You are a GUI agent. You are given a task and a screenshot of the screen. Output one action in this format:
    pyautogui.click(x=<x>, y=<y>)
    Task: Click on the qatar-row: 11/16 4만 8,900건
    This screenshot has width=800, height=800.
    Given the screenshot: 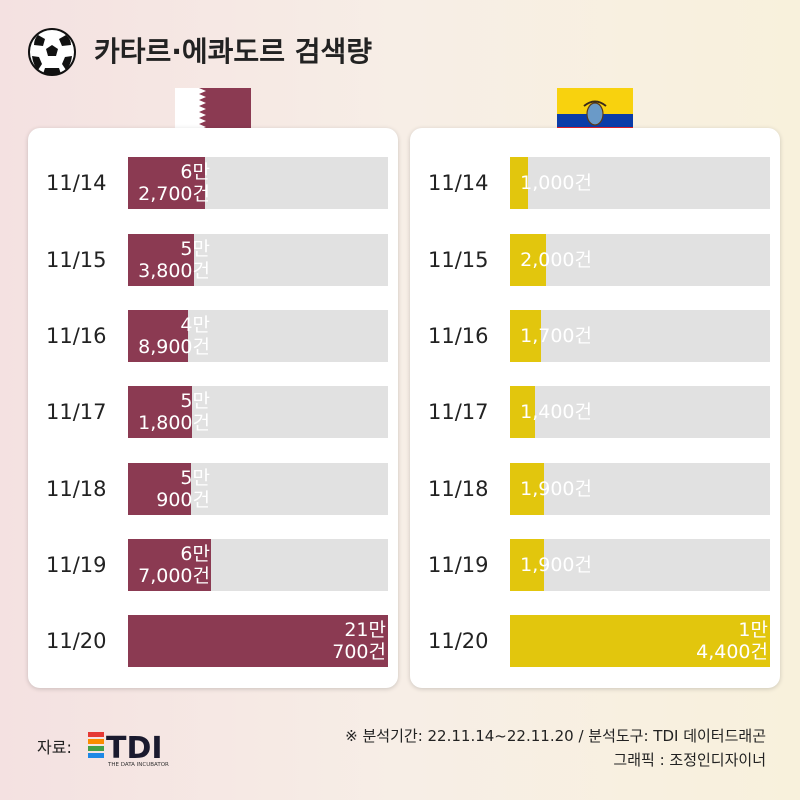 What is the action you would take?
    pyautogui.click(x=213, y=336)
    